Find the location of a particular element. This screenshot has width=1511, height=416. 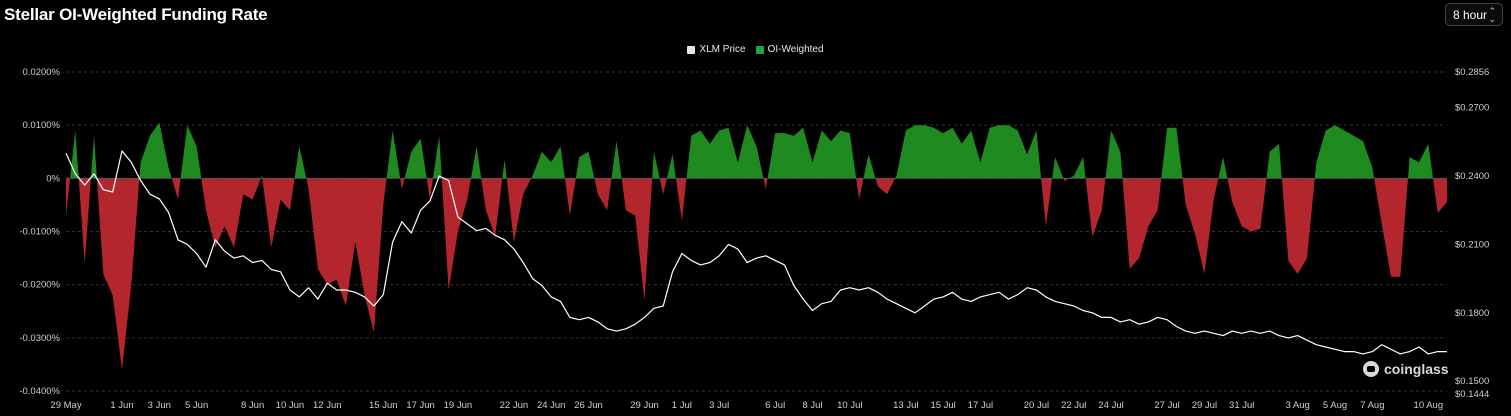

y-left-tick-label: -0.0100% is located at coordinates (39, 232).